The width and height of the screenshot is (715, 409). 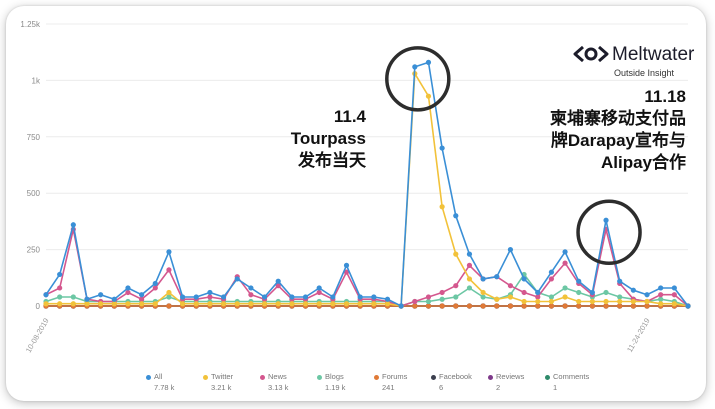 I want to click on y-tick-label: 750, so click(x=34, y=137).